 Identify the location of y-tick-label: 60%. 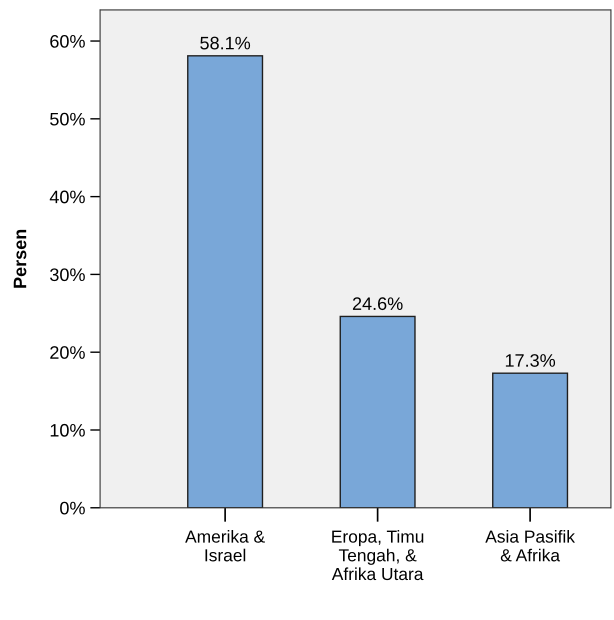
(67, 41).